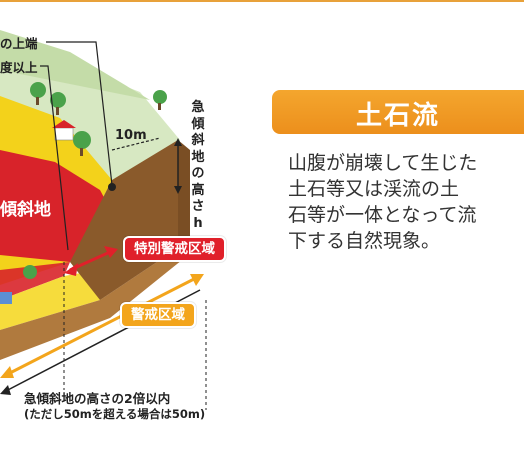 This screenshot has width=524, height=457. Describe the element at coordinates (158, 315) in the screenshot. I see `warning-zone-badge: 警戒区域` at that location.